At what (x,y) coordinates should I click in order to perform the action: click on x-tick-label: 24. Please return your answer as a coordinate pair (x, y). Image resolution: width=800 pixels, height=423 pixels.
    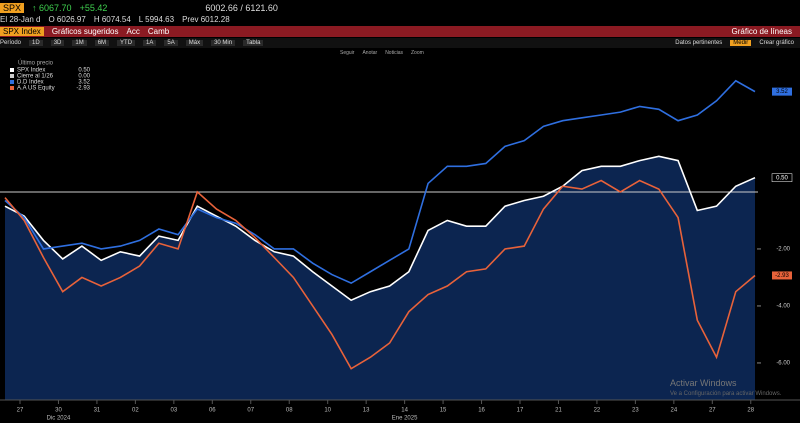
    Looking at the image, I should click on (674, 411).